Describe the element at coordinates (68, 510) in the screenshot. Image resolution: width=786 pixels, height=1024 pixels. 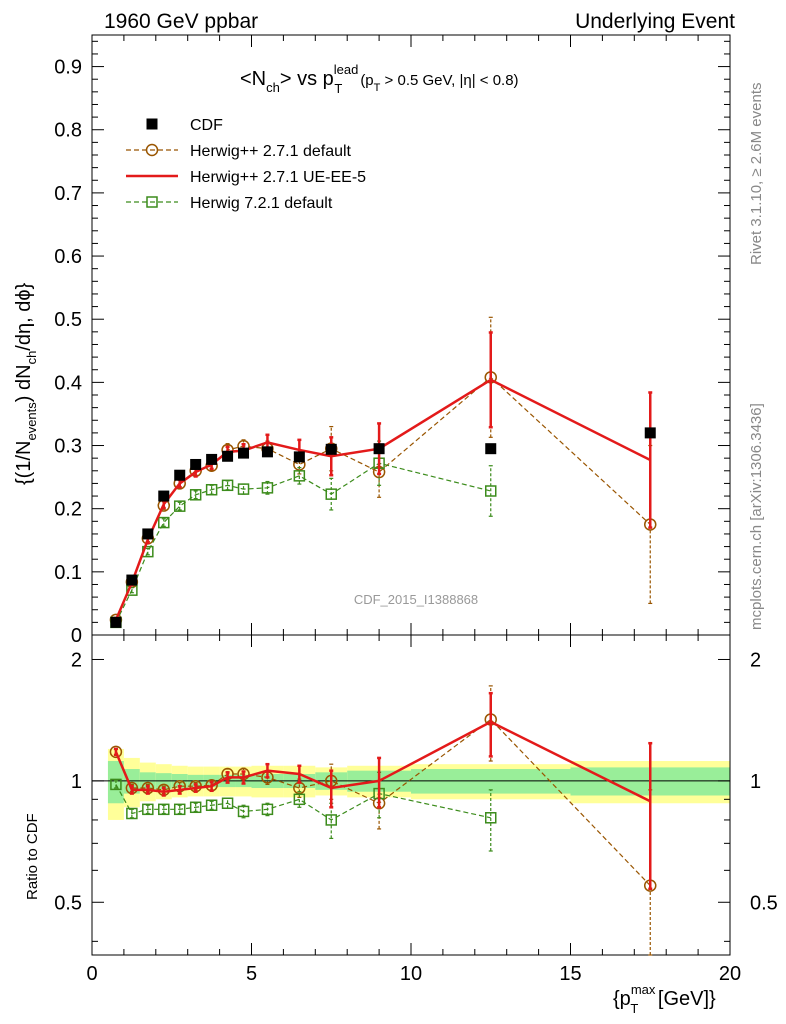
I see `y-tick-label: 0.2` at that location.